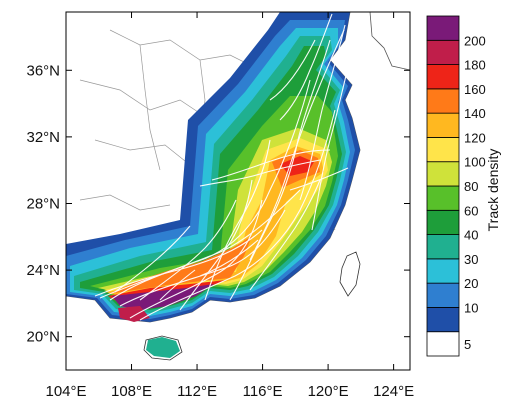 This screenshot has height=413, width=512. What do you see at coordinates (131, 391) in the screenshot?
I see `lon-tick-label: 108°E` at bounding box center [131, 391].